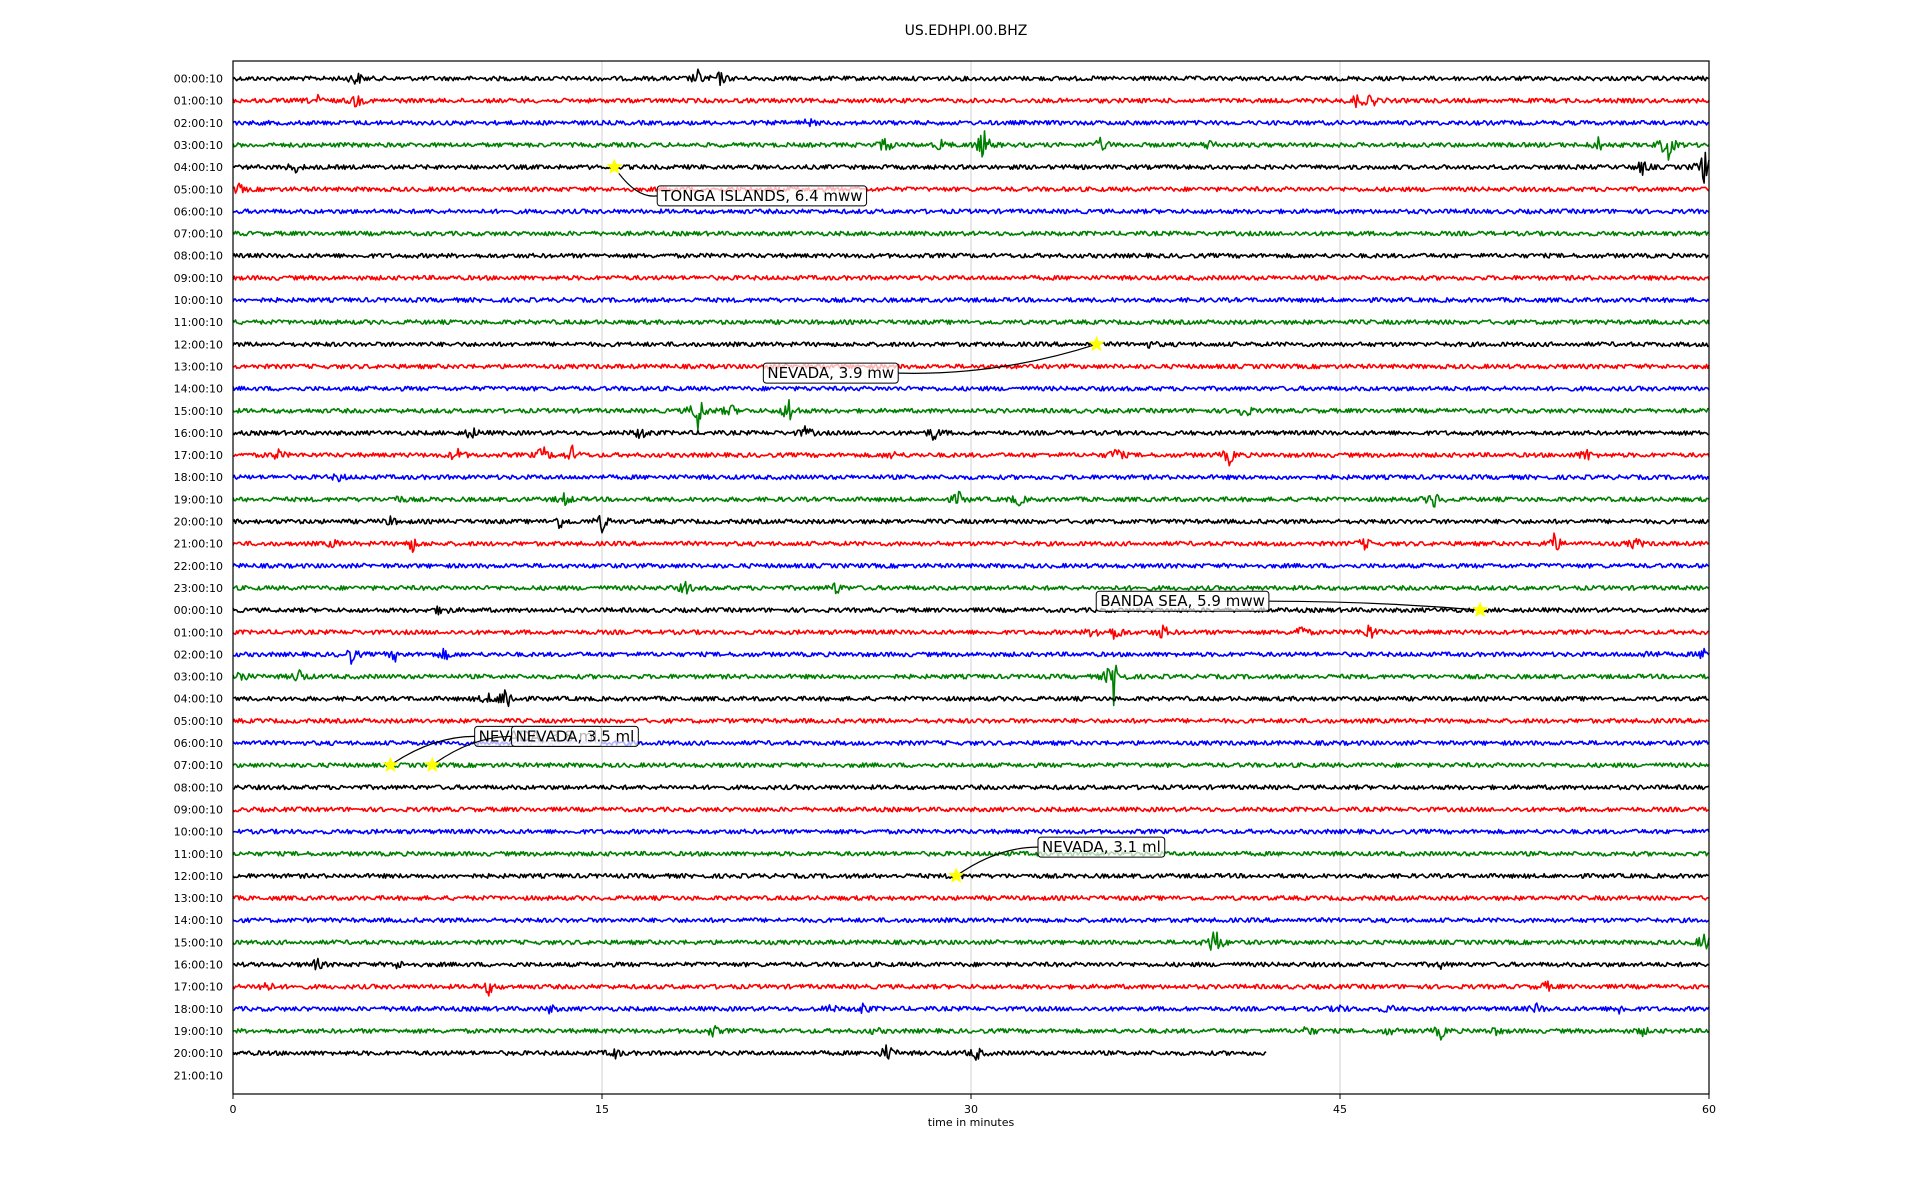 The image size is (1920, 1200). What do you see at coordinates (198, 654) in the screenshot?
I see `row-label: 02:00:10` at bounding box center [198, 654].